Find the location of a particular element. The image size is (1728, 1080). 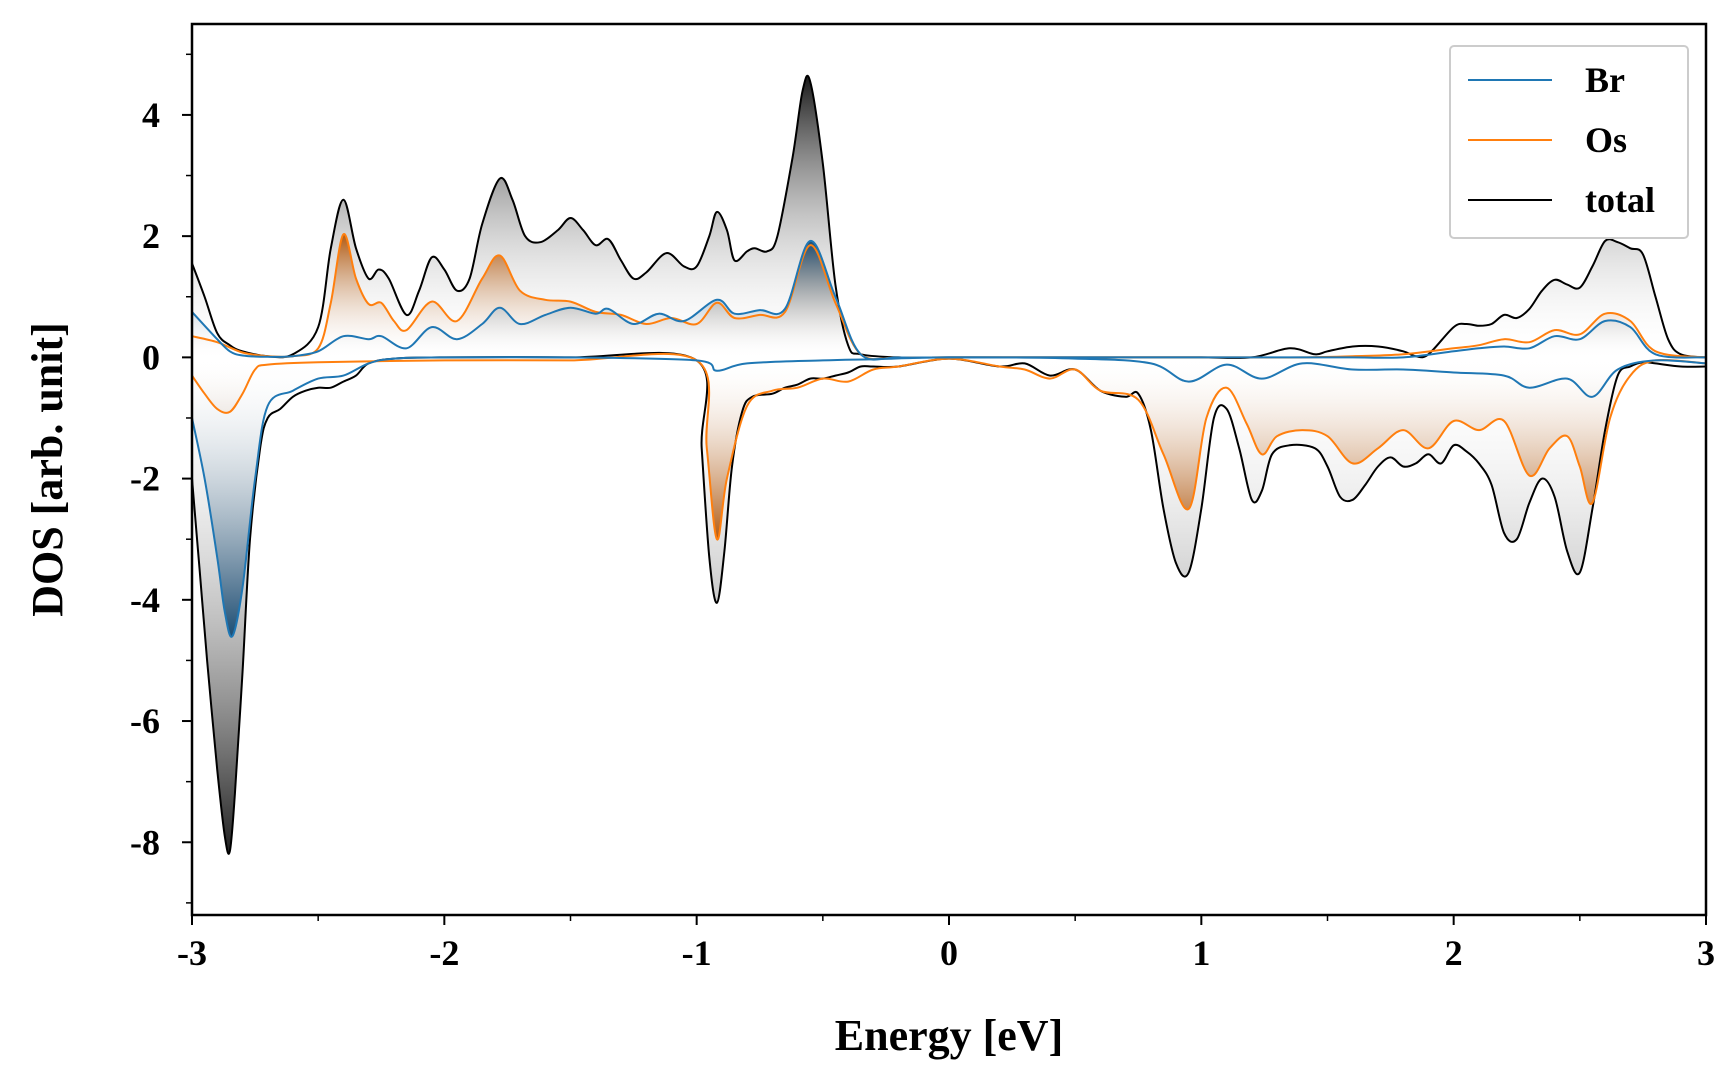

y-tick-label: -8 is located at coordinates (145, 842).